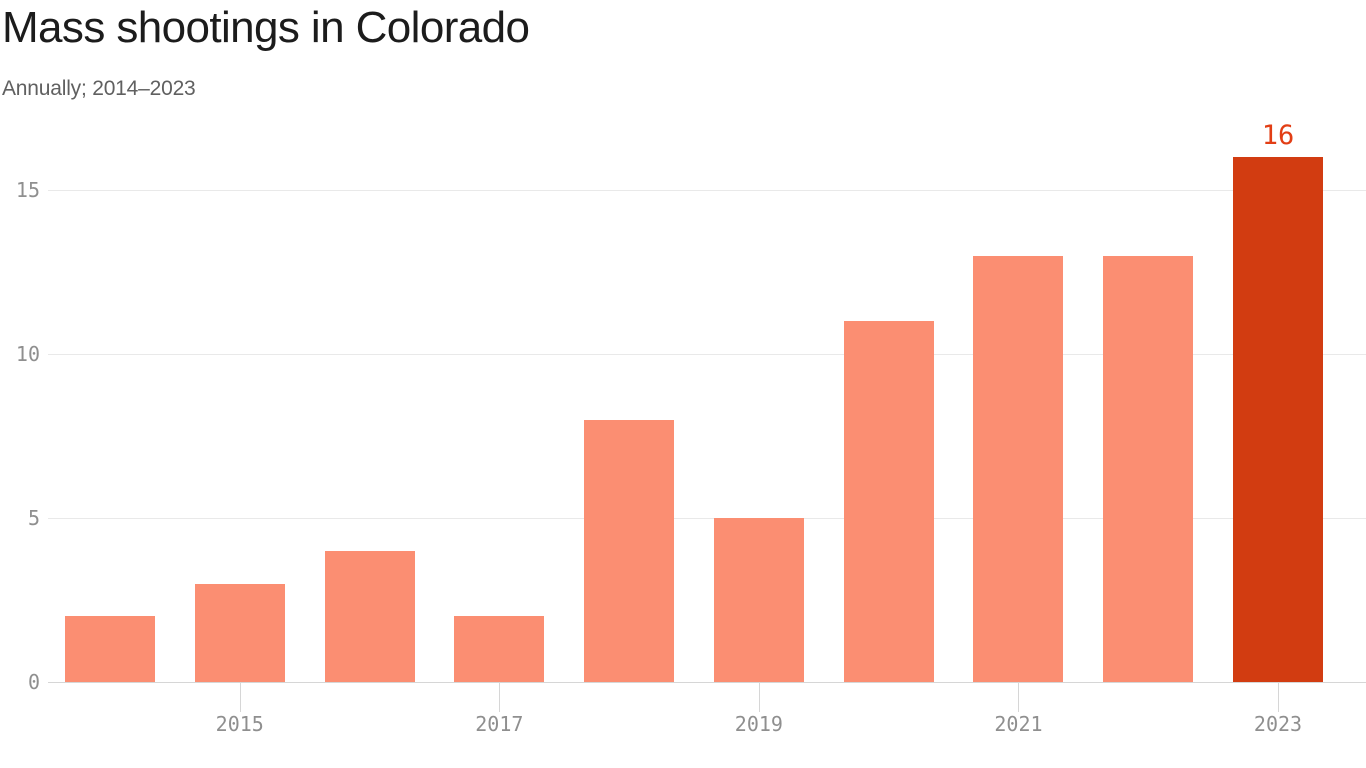 Image resolution: width=1366 pixels, height=768 pixels. What do you see at coordinates (499, 649) in the screenshot?
I see `bar-2017` at bounding box center [499, 649].